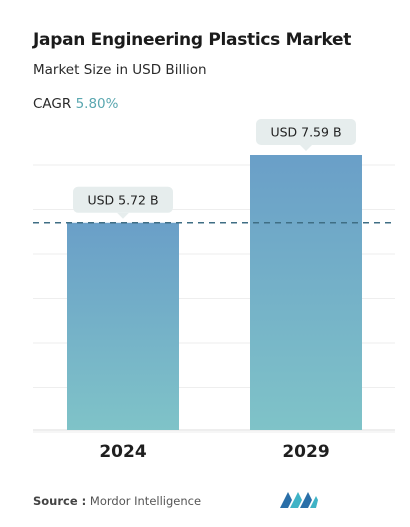  I want to click on x-tick-label: 2024, so click(122, 452).